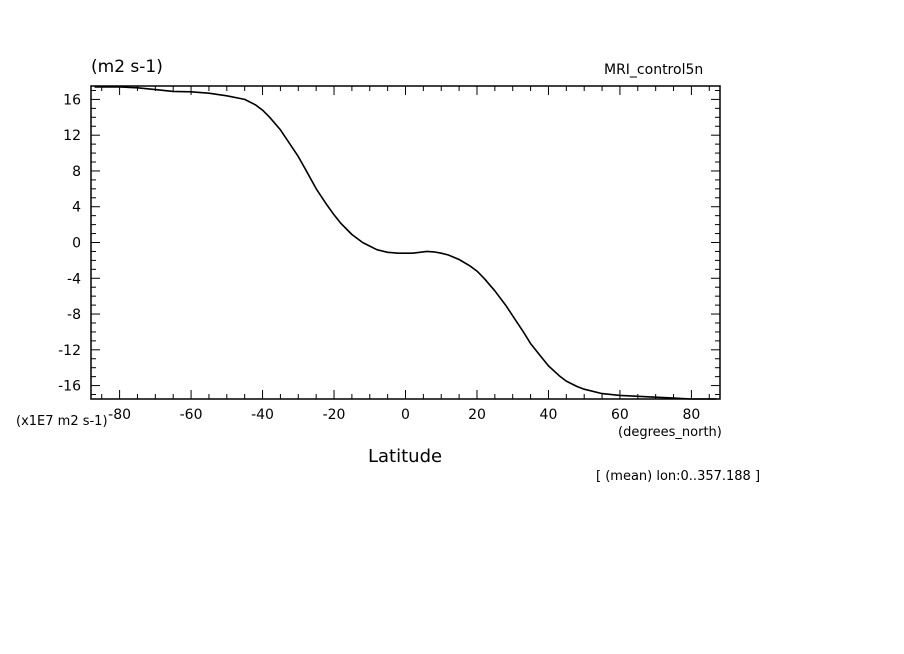 The height and width of the screenshot is (654, 904). I want to click on y-tick-label: 12, so click(72, 136).